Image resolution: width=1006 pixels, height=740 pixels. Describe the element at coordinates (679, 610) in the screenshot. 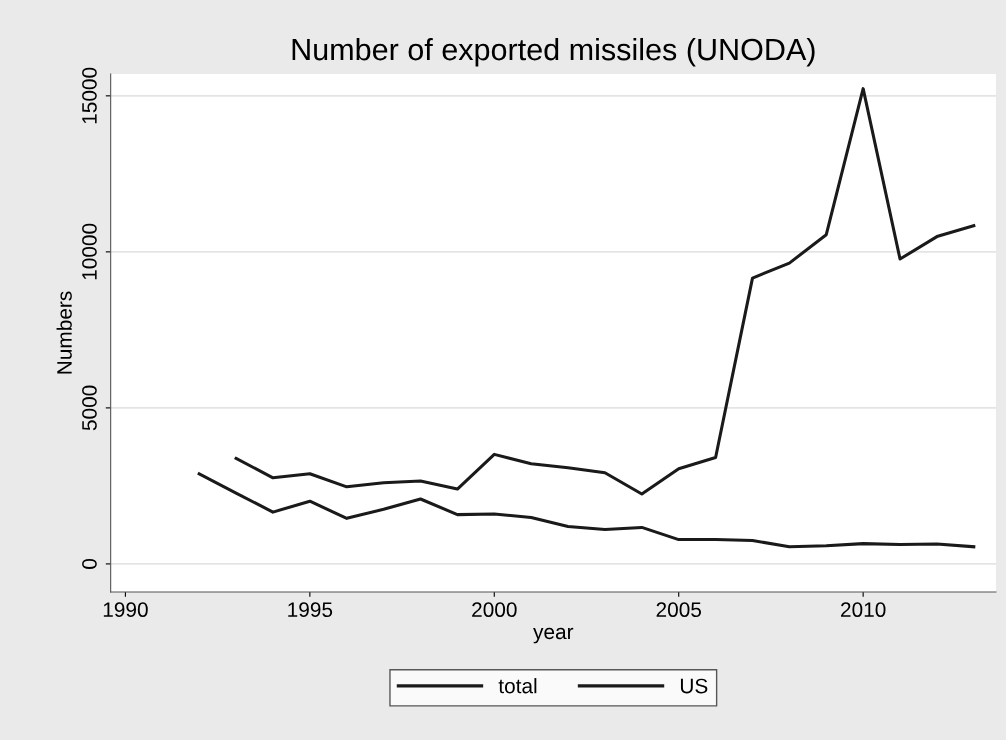

I see `x-tick-label: 2005` at that location.